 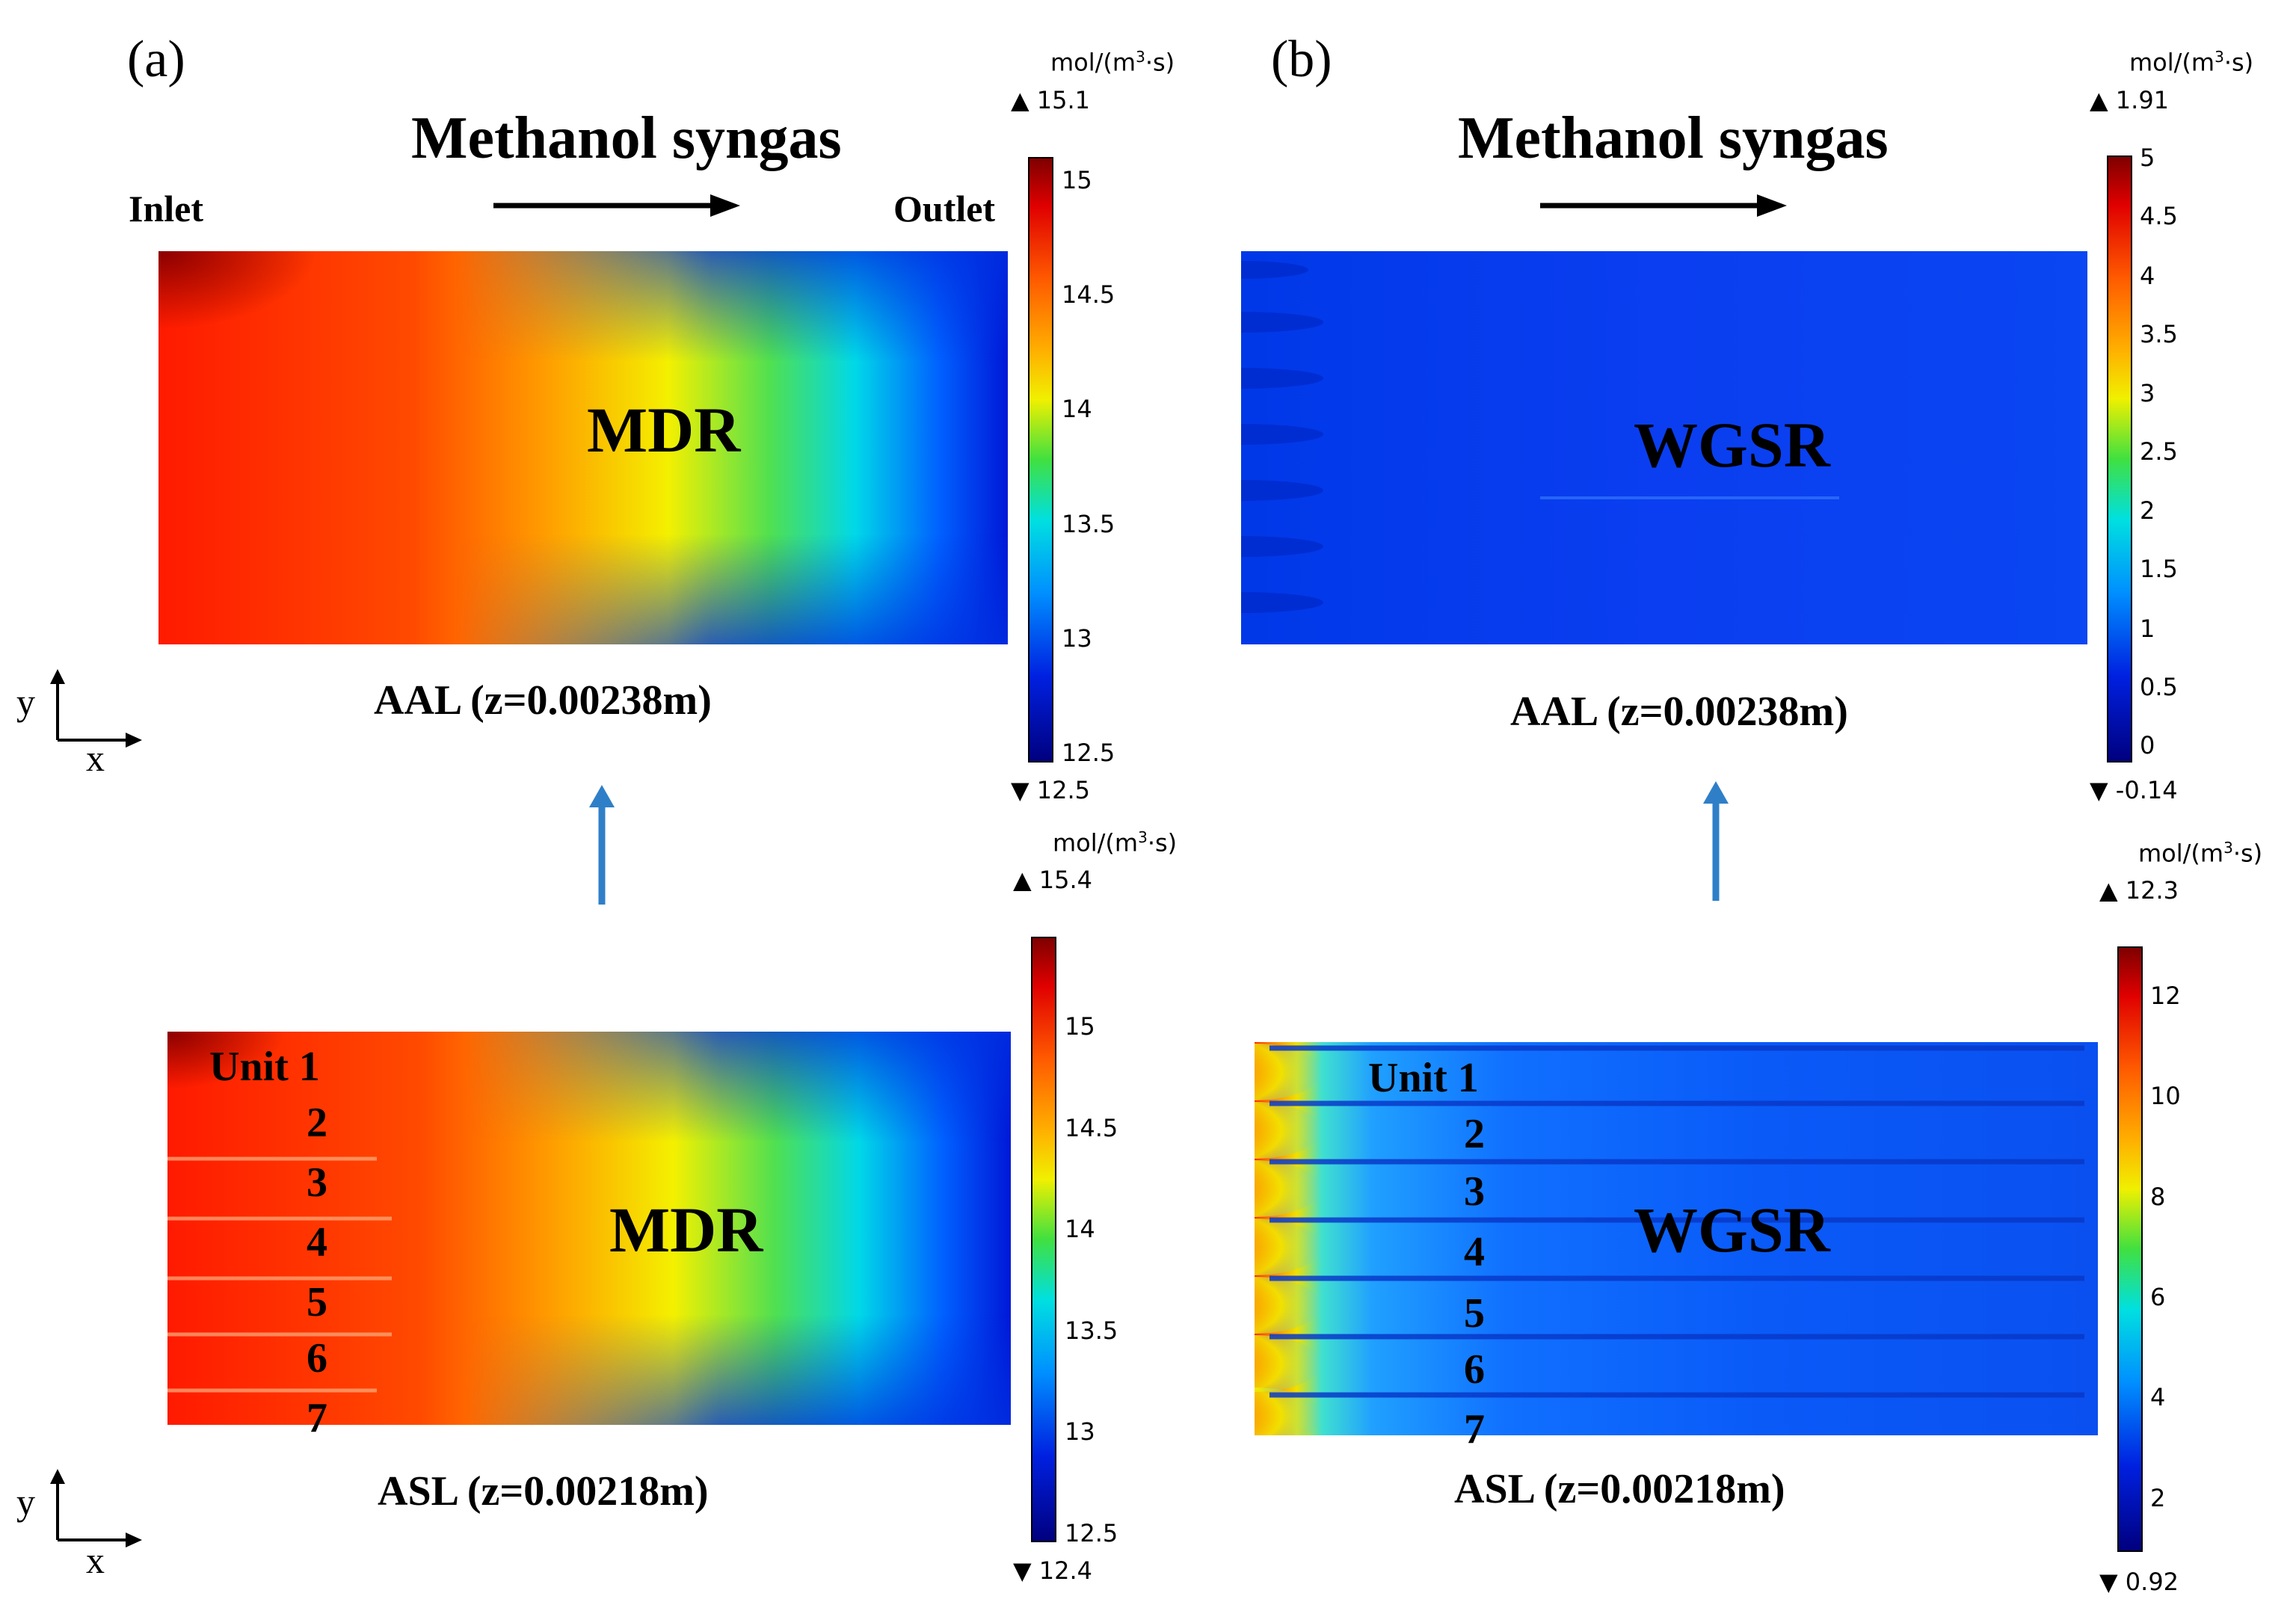 What do you see at coordinates (1301, 60) in the screenshot?
I see `panel-label-b: (b)` at bounding box center [1301, 60].